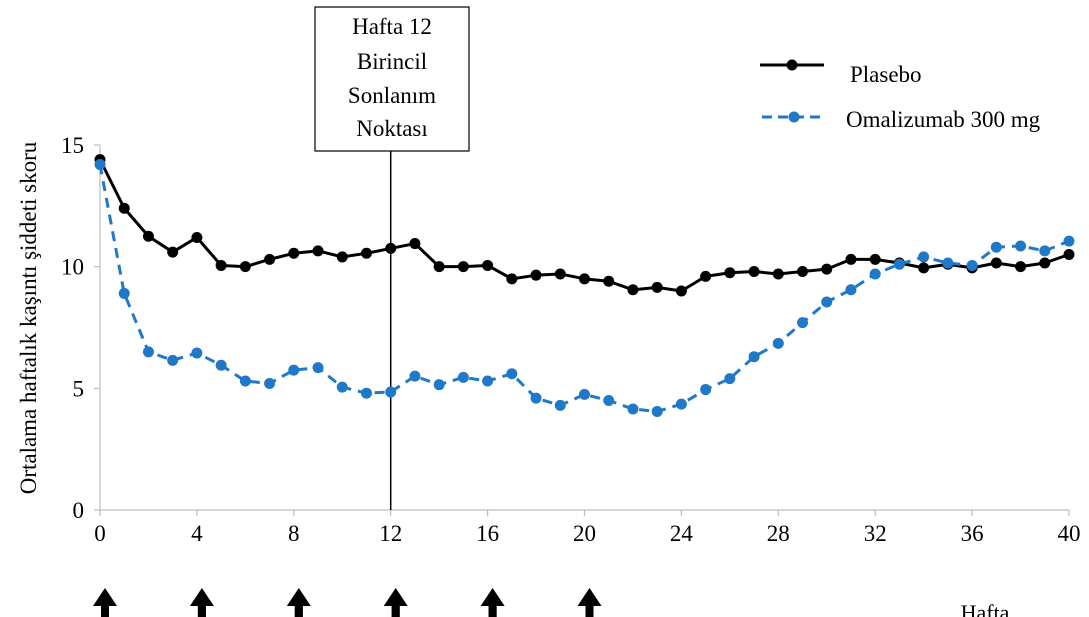 The image size is (1089, 617). I want to click on x-tick-label: 28, so click(778, 533).